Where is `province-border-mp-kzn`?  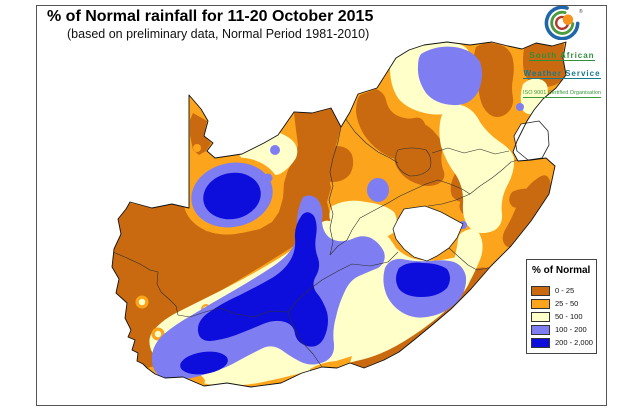
province-border-mp-kzn is located at coordinates (494, 177).